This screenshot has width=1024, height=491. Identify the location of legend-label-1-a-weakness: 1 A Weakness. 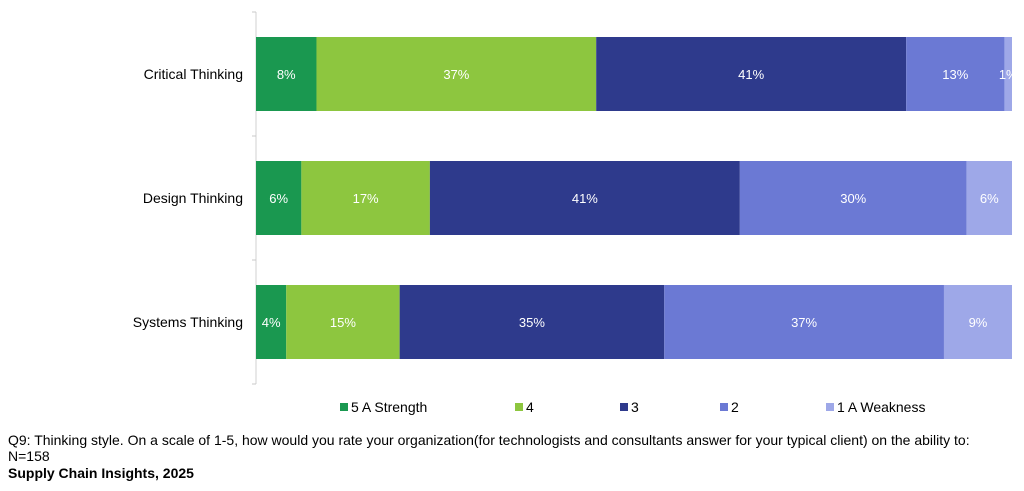
(881, 407).